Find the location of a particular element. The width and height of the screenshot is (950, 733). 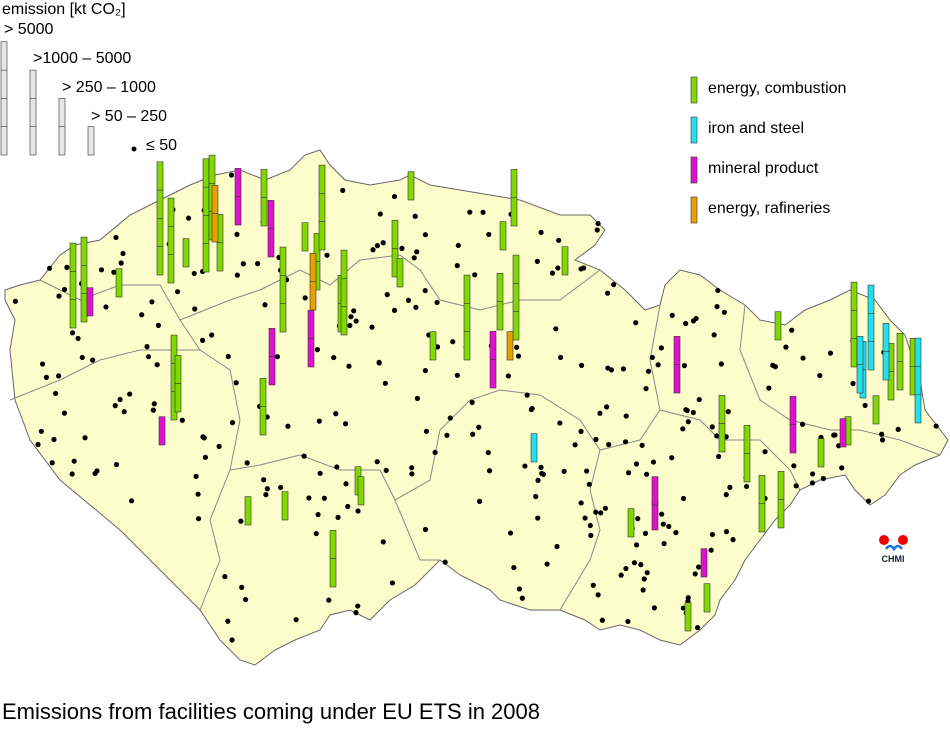

legend-swatch is located at coordinates (694, 170).